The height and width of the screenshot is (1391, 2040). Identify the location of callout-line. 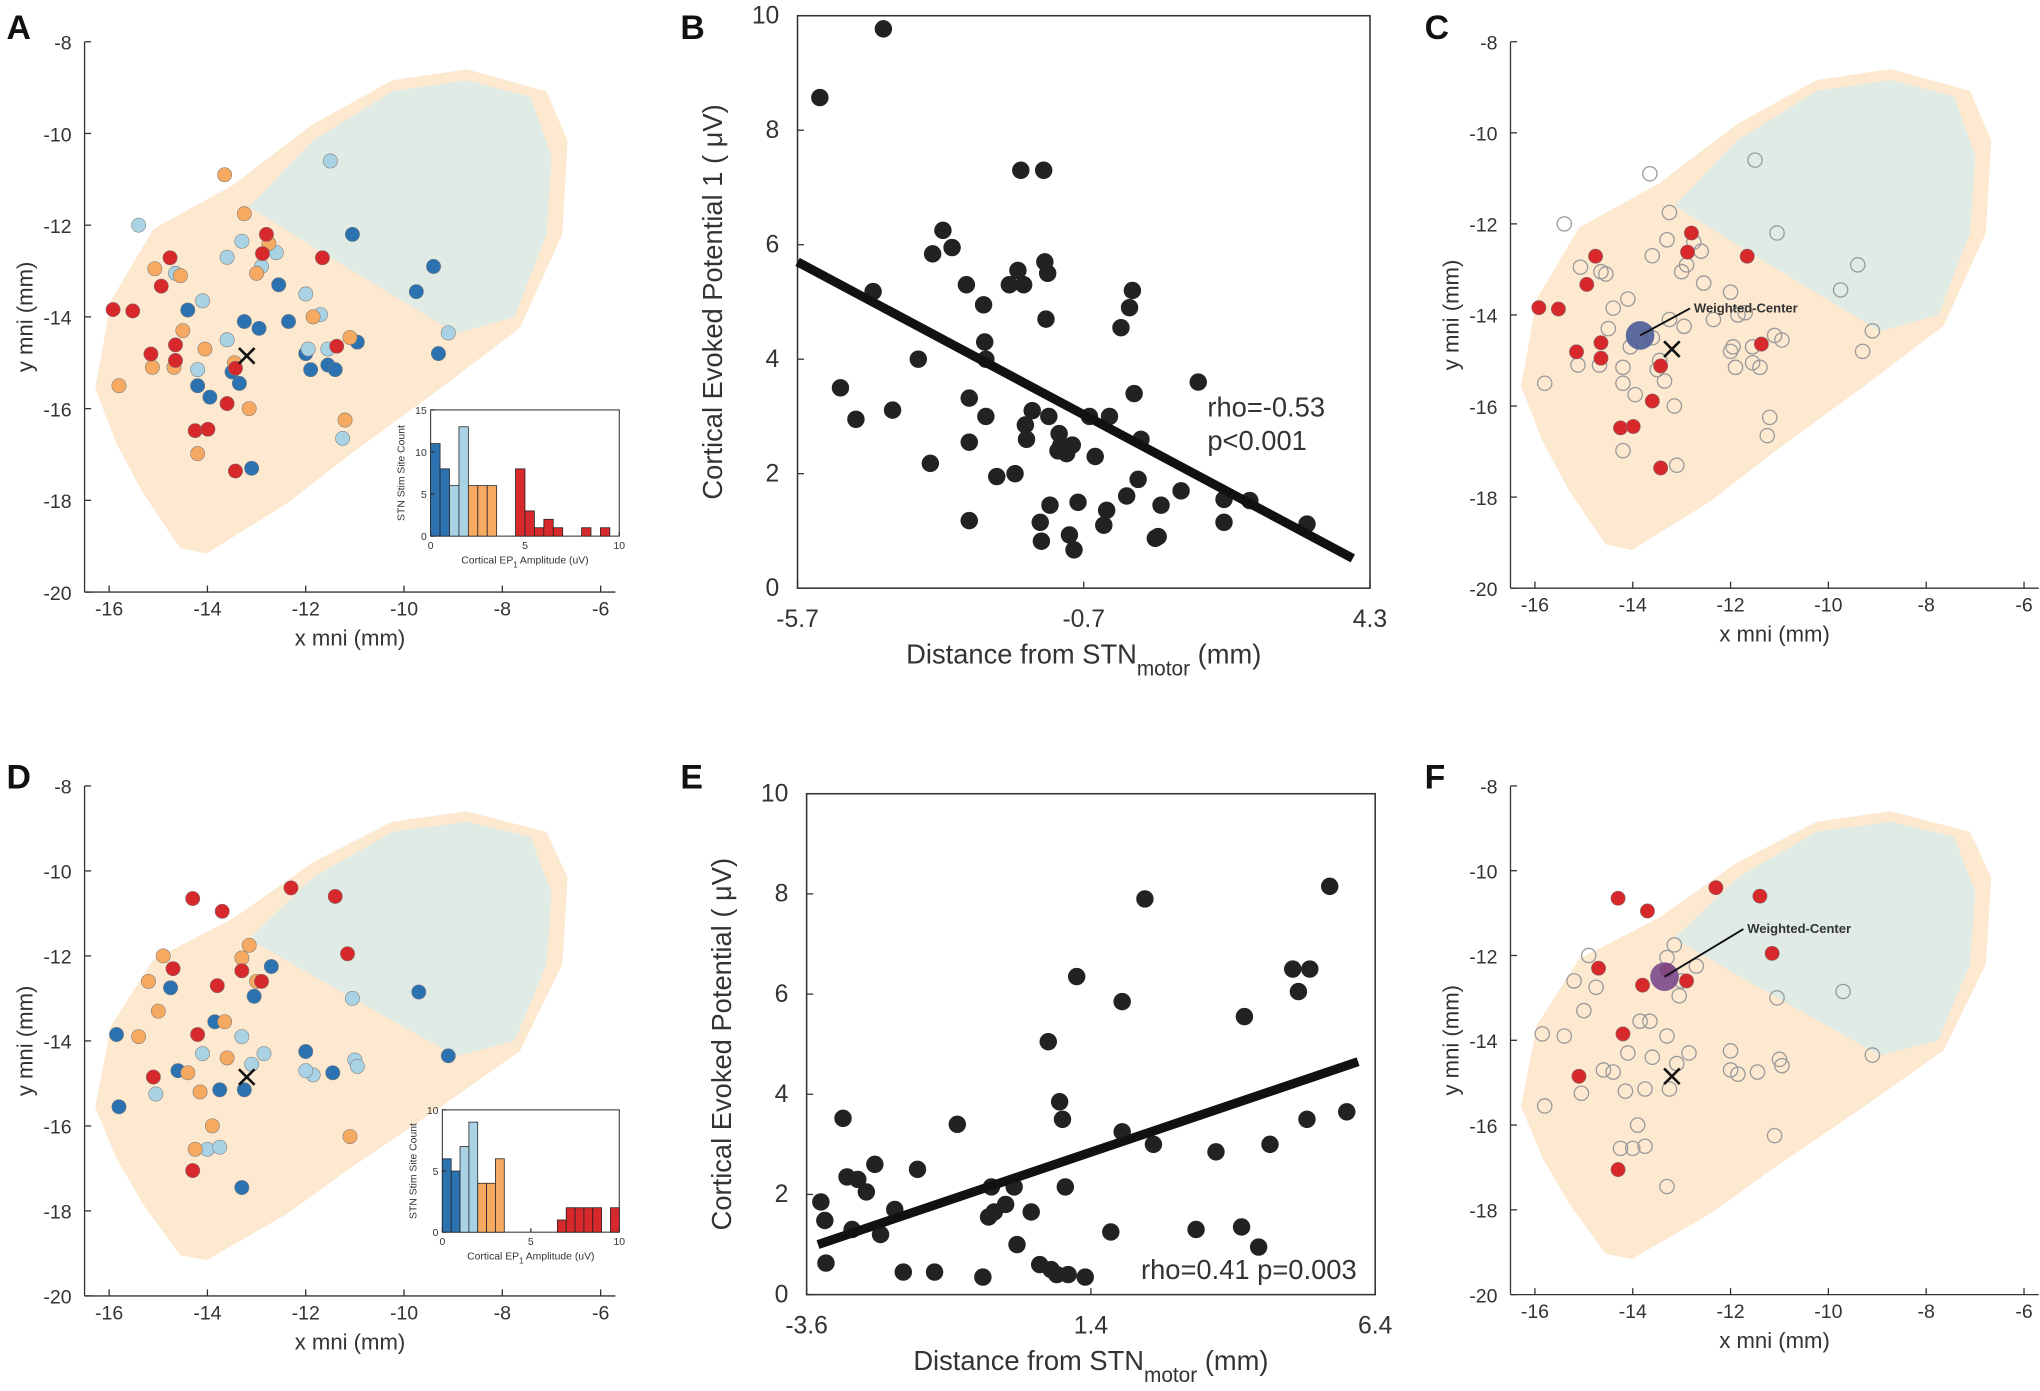
(1665, 322).